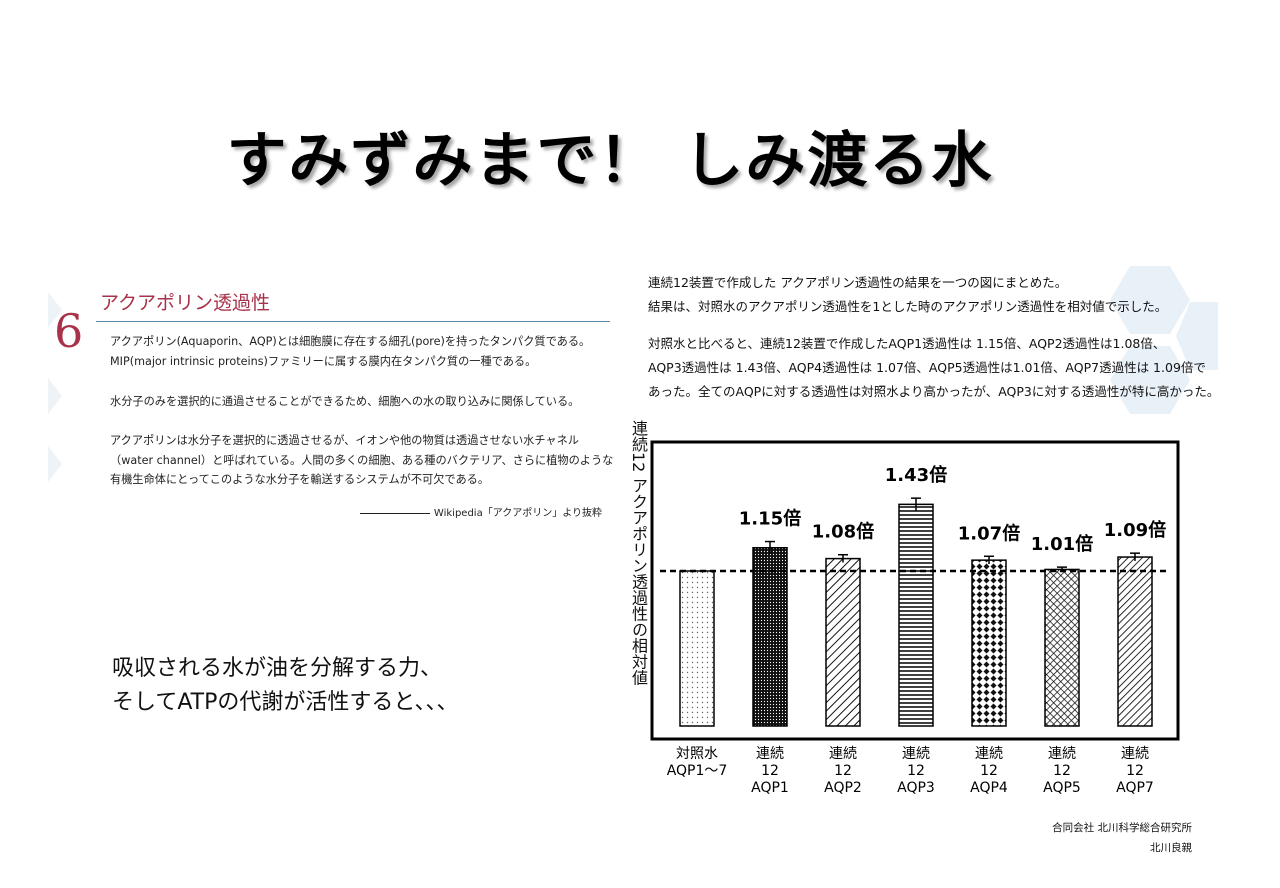  Describe the element at coordinates (1171, 848) in the screenshot. I see `person-credit: 北川良親` at that location.